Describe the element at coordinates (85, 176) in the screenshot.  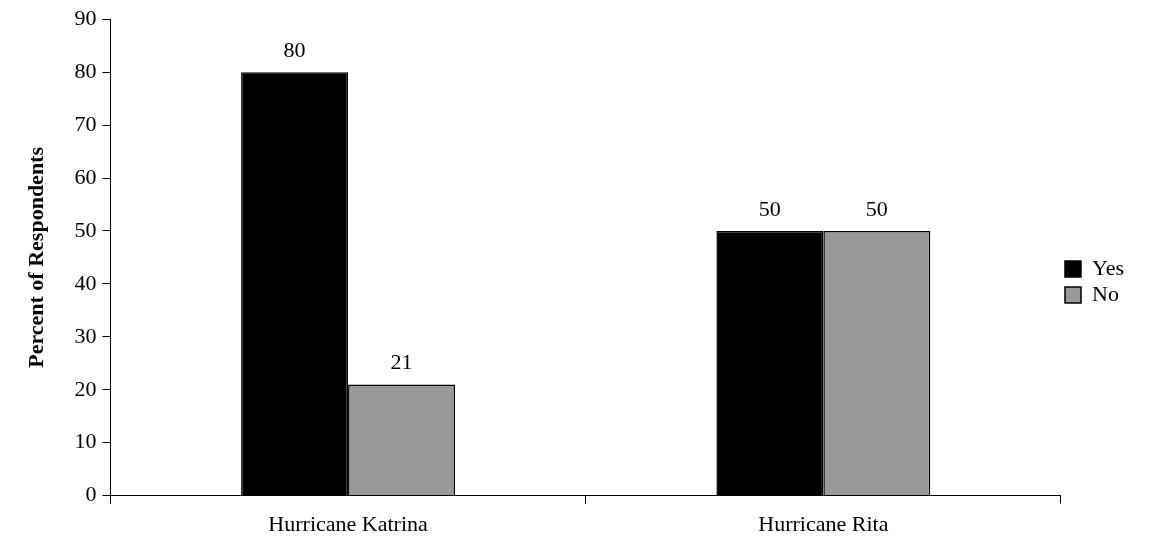
I see `y-tick-label: 60` at that location.